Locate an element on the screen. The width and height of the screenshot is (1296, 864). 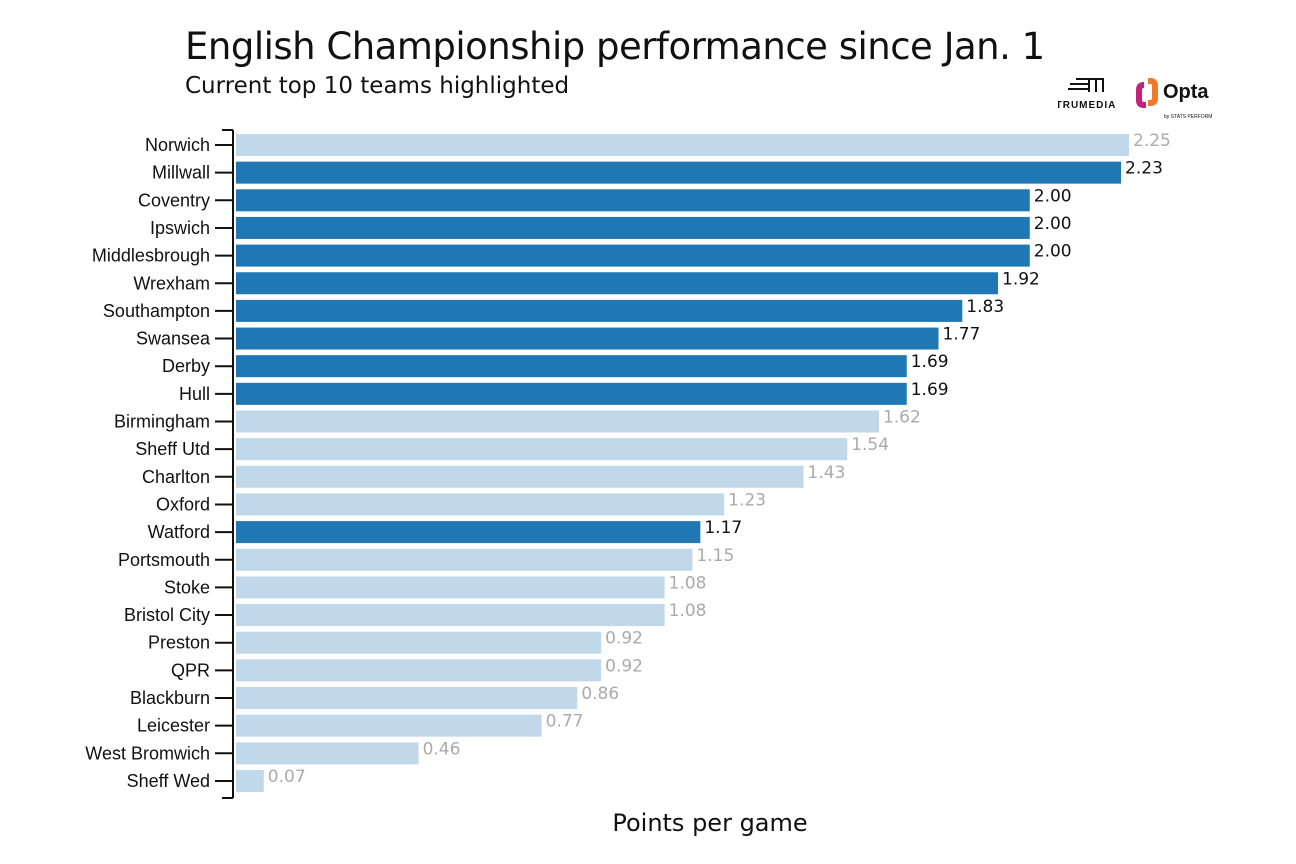
chart-subtitle: Current top 10 teams highlighted is located at coordinates (377, 86).